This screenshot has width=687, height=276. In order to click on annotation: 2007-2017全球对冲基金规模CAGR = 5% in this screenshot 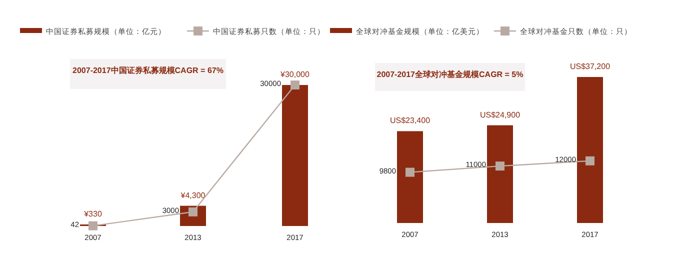, I will do `click(450, 74)`.